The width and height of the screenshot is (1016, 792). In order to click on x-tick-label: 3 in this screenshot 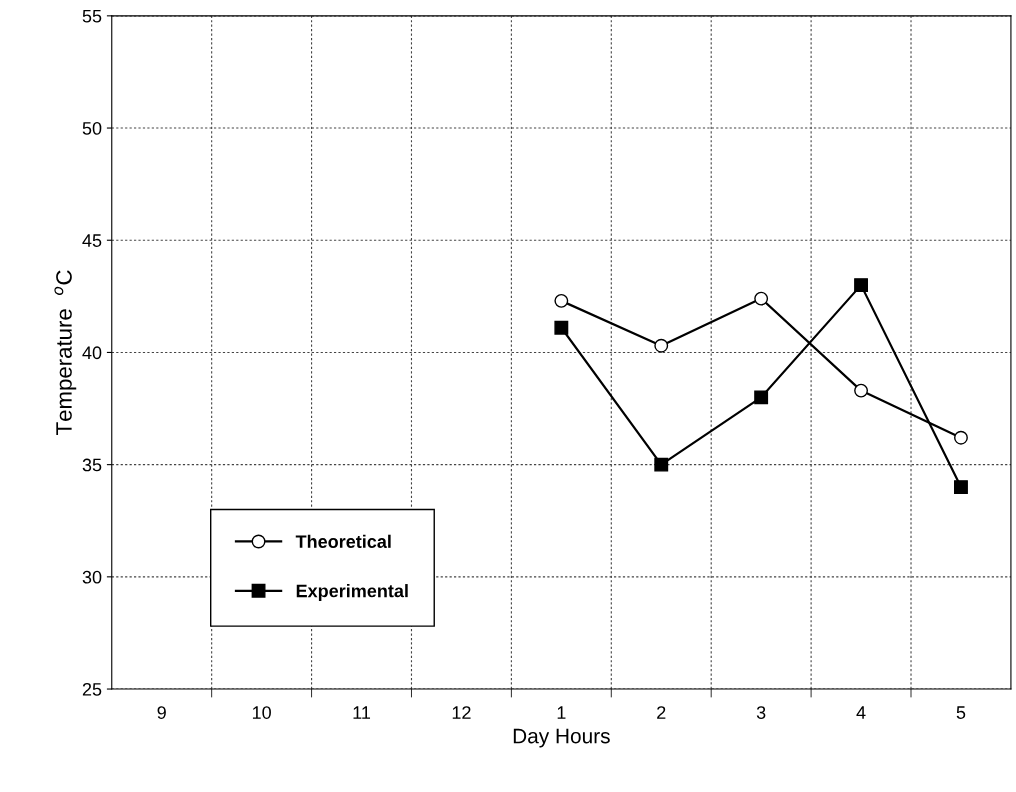, I will do `click(761, 712)`.